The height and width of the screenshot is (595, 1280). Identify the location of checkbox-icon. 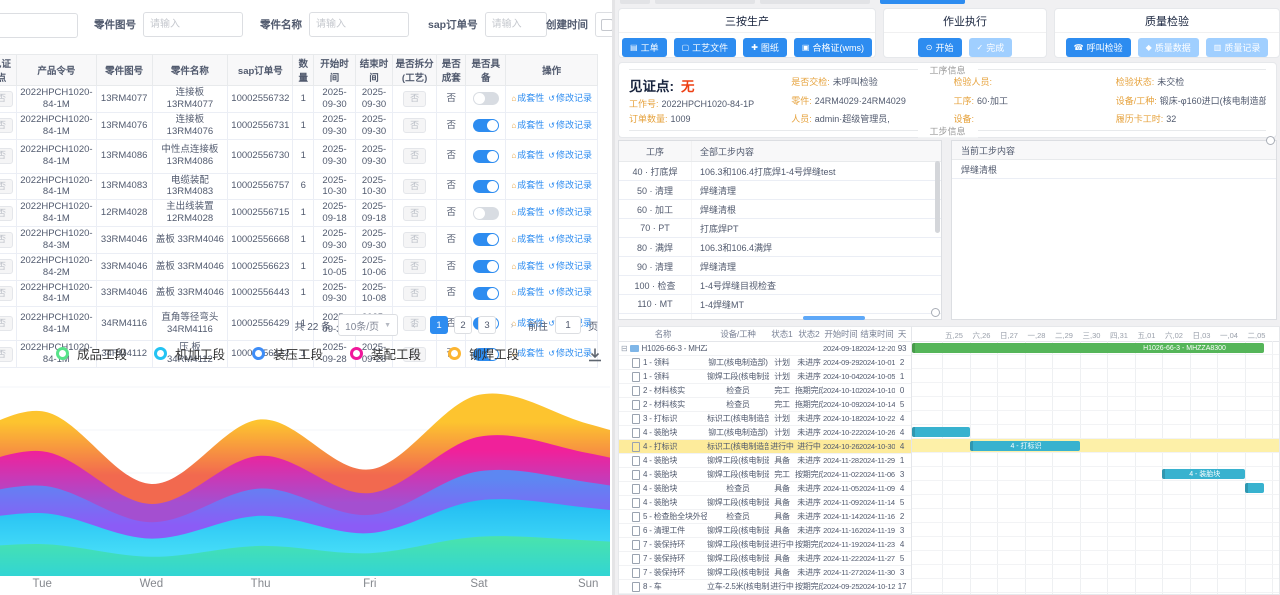
(606, 24).